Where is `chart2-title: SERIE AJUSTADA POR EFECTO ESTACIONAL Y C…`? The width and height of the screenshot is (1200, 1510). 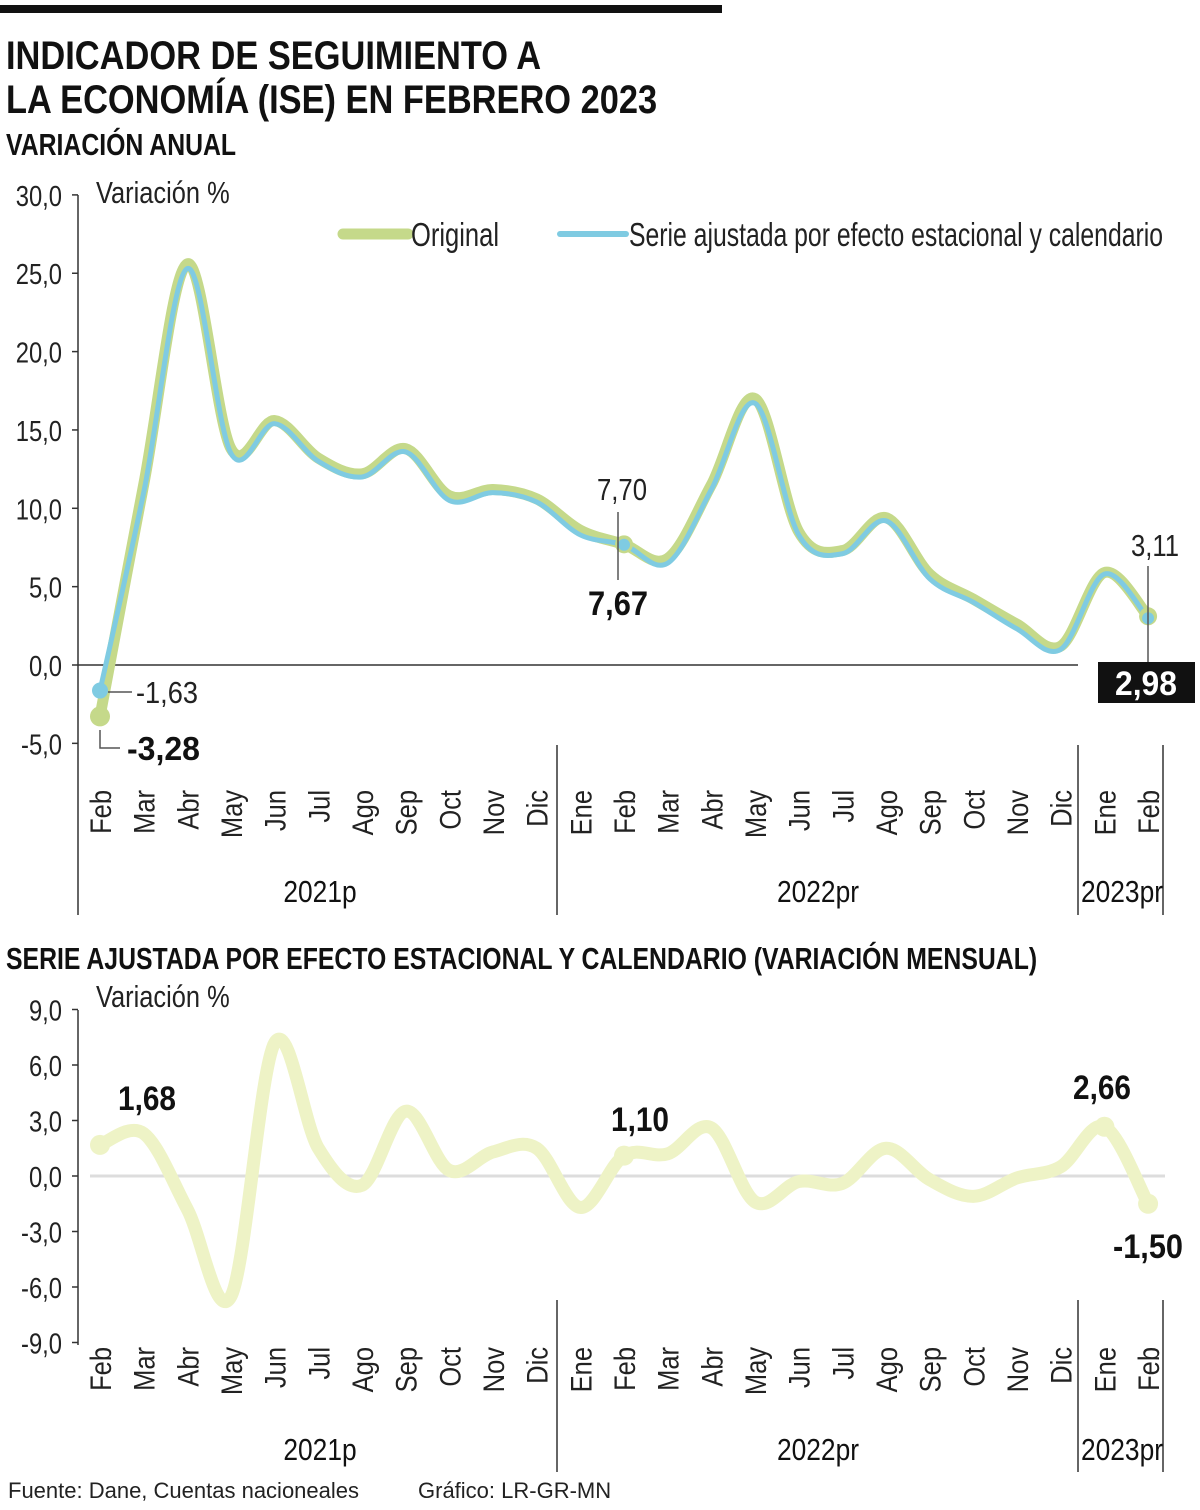
chart2-title: SERIE AJUSTADA POR EFECTO ESTACIONAL Y C… is located at coordinates (522, 958).